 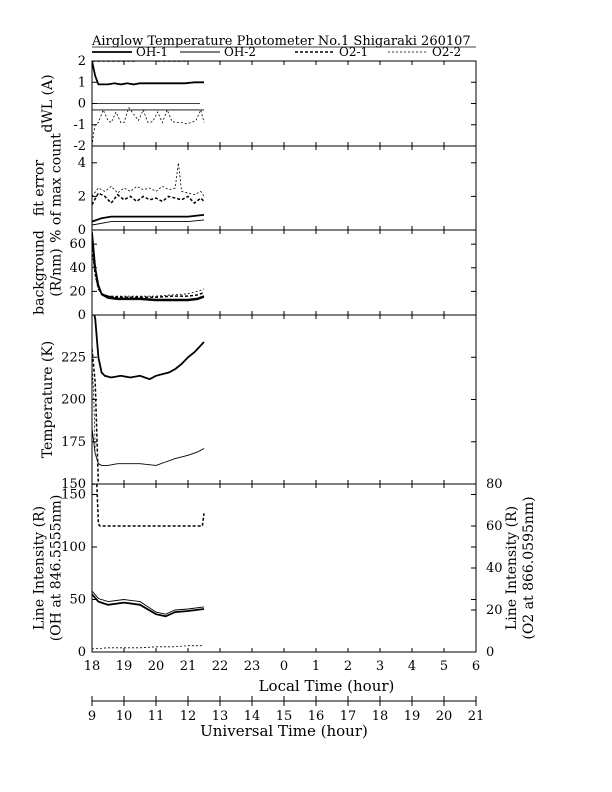 What do you see at coordinates (82, 163) in the screenshot?
I see `y-tick-label: 4` at bounding box center [82, 163].